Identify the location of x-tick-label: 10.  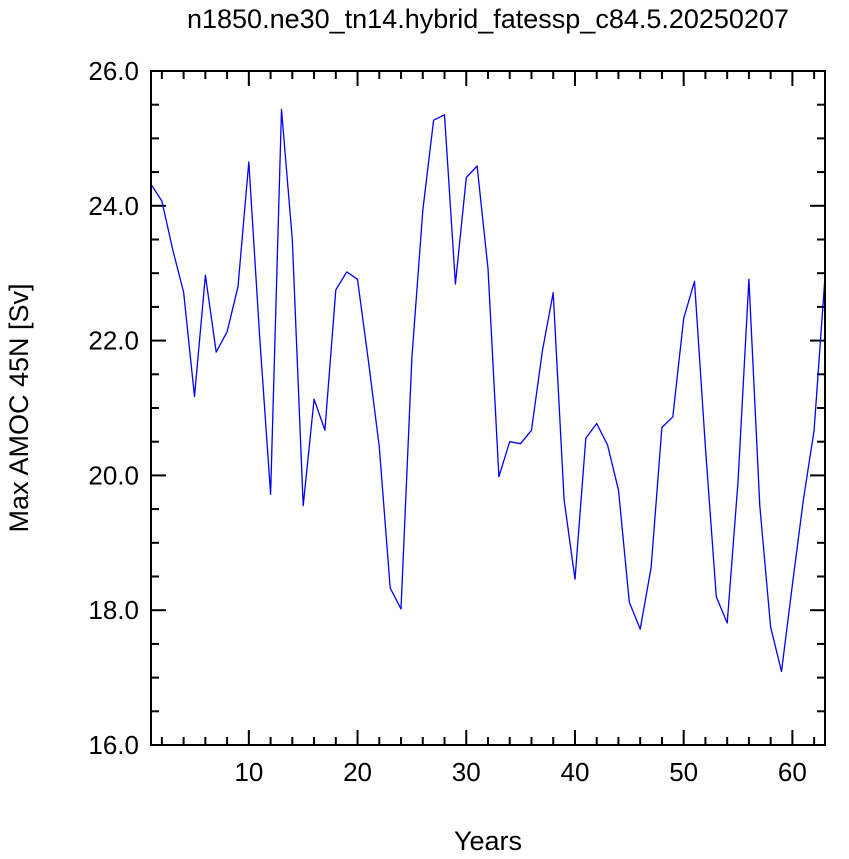
(248, 772).